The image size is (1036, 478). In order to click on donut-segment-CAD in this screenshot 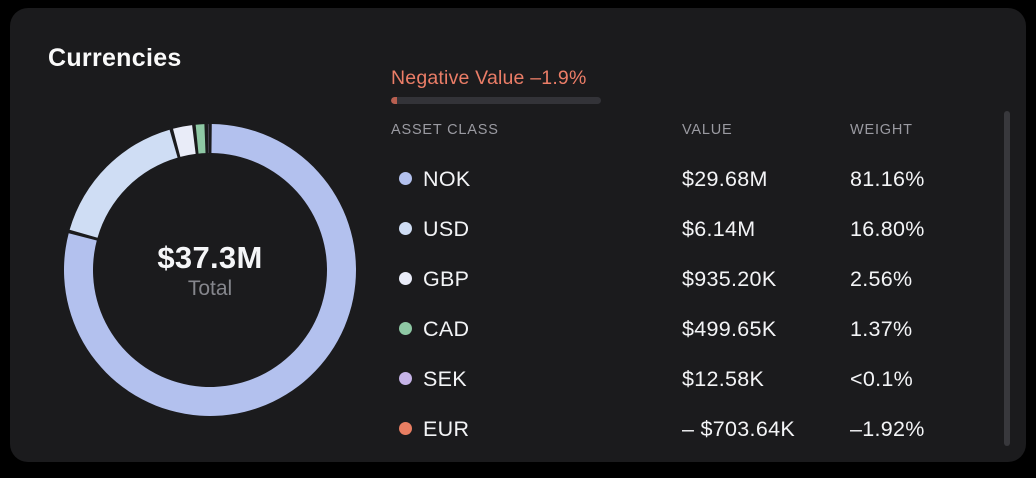, I will do `click(200, 139)`.